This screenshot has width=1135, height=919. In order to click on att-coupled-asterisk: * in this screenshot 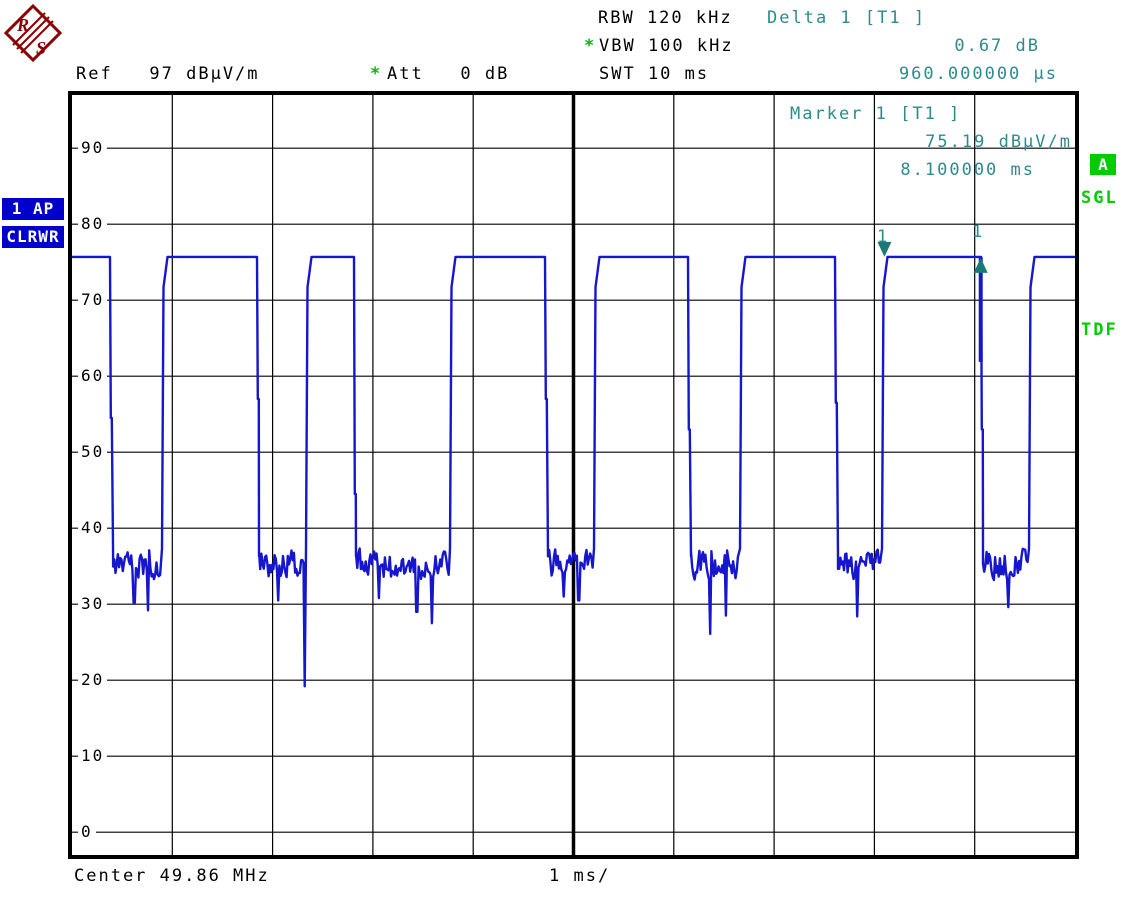, I will do `click(376, 74)`.